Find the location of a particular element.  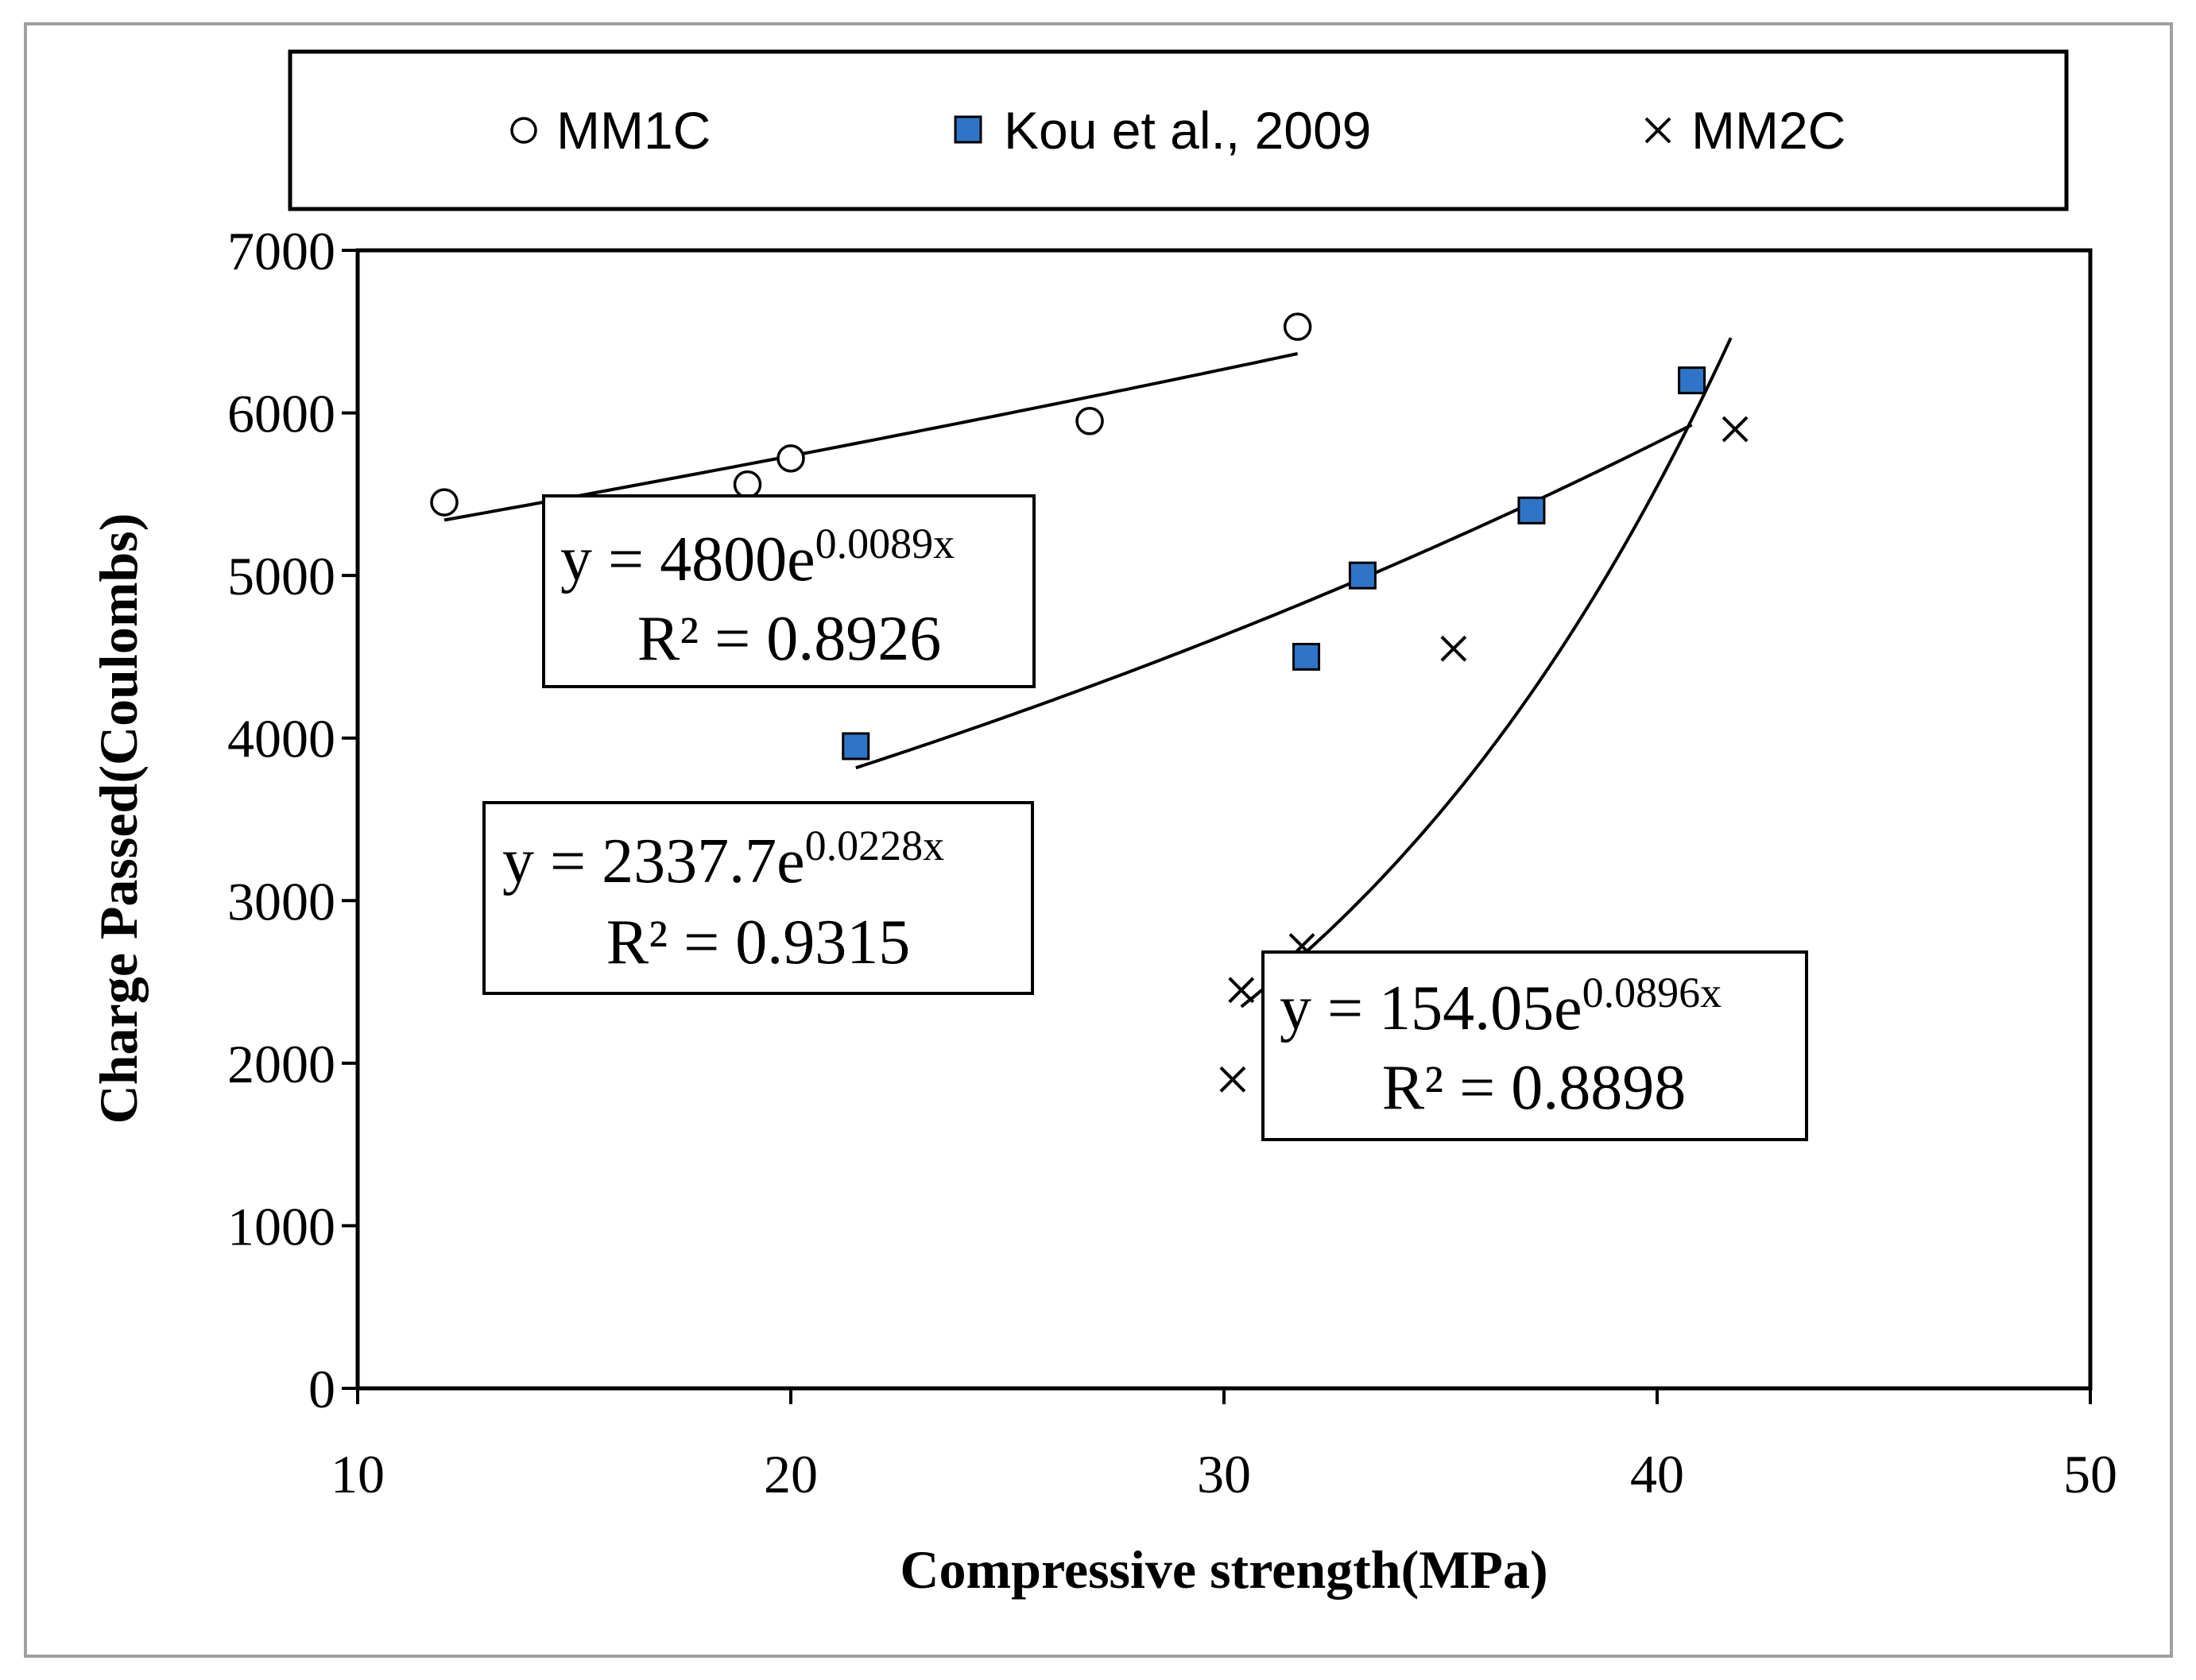

x-tick-label: 10 is located at coordinates (358, 1474).